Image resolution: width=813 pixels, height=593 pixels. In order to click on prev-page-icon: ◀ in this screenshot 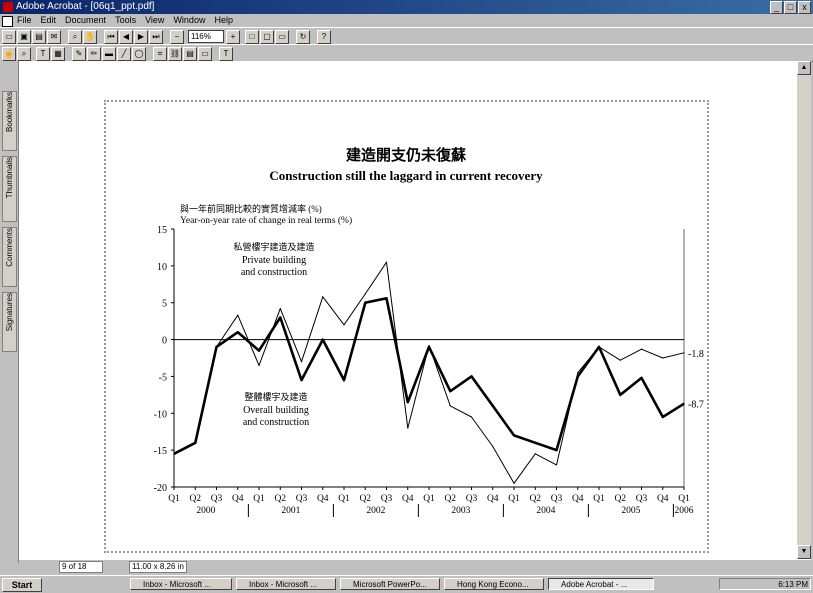, I will do `click(126, 37)`.